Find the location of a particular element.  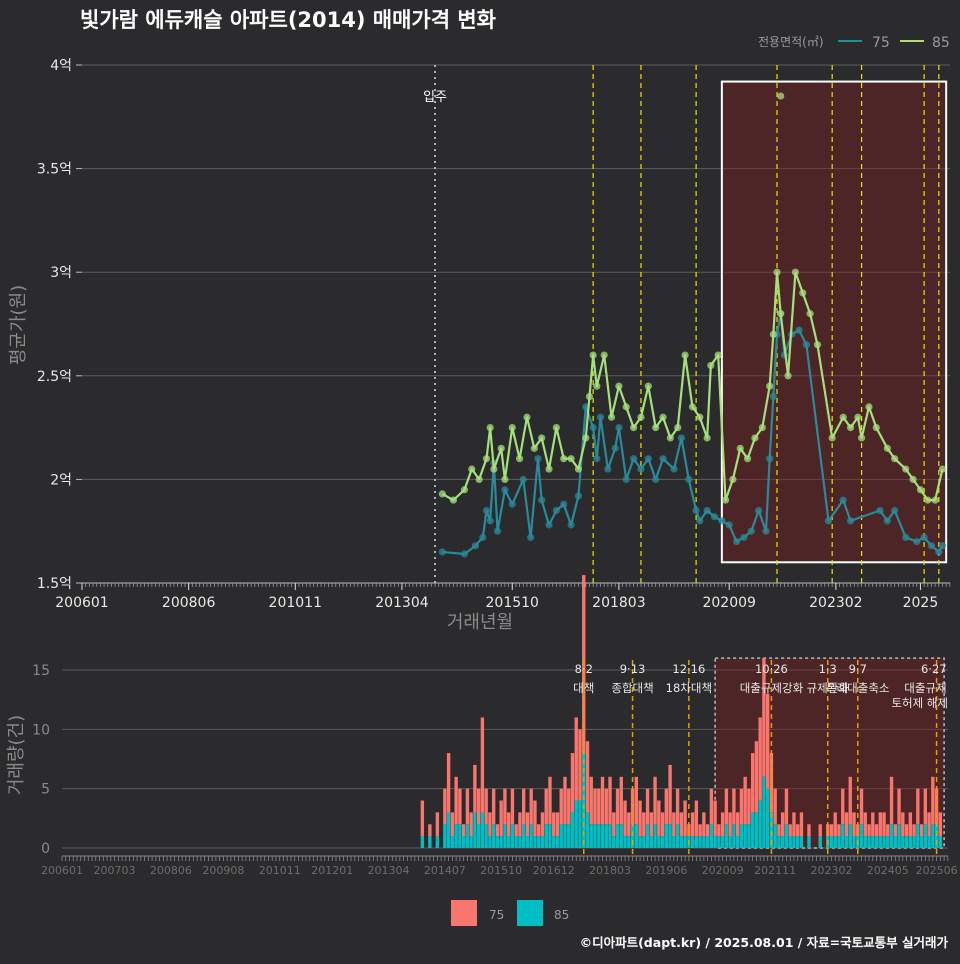

policy-date-label: 6·27 is located at coordinates (934, 669).